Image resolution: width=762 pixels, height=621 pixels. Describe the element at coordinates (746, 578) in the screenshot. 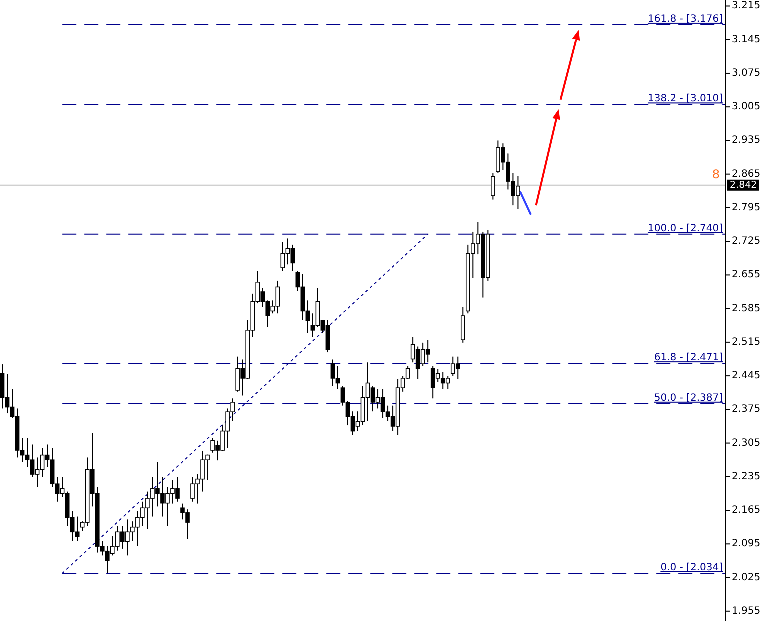

I see `y-tick-label: 2.025` at that location.